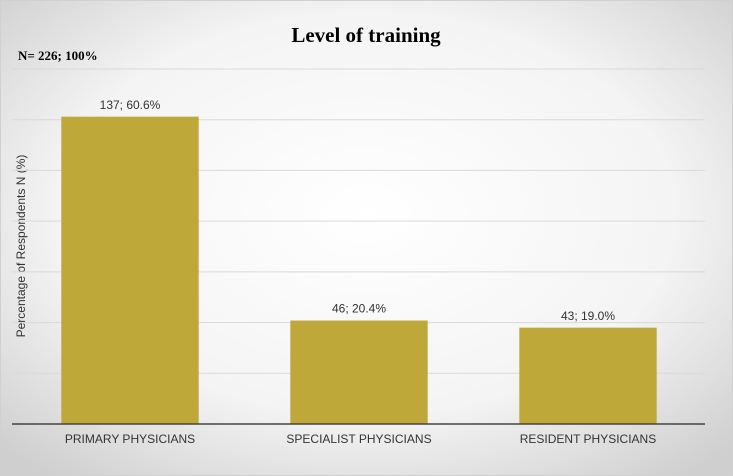 This screenshot has width=733, height=476. Describe the element at coordinates (21, 246) in the screenshot. I see `y-axis-label: Percentage of Respondents N (%)` at that location.